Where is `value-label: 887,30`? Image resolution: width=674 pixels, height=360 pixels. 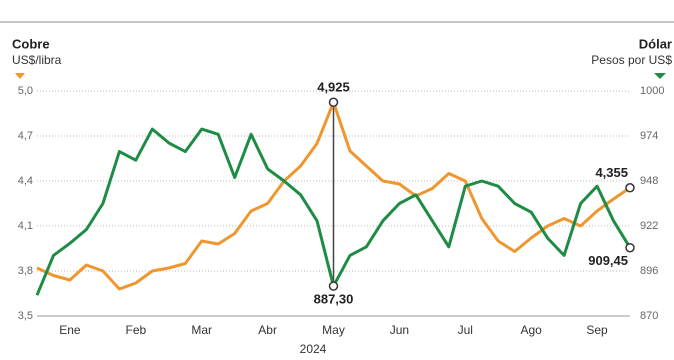
value-label: 887,30 is located at coordinates (334, 298).